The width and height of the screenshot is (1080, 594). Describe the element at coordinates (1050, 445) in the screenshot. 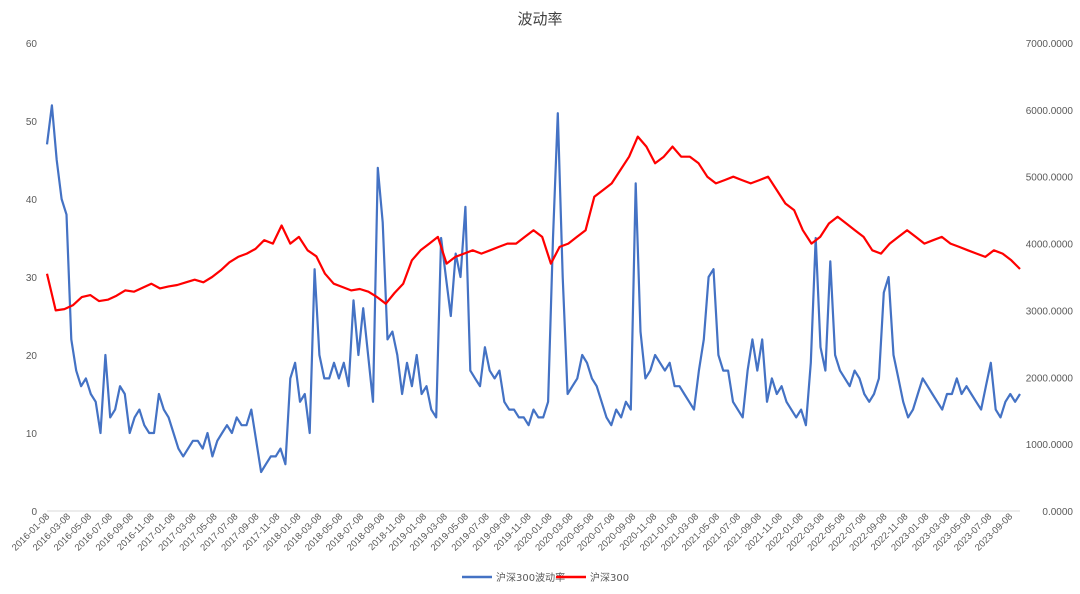

I see `right-tick-label: 1000.0000` at that location.